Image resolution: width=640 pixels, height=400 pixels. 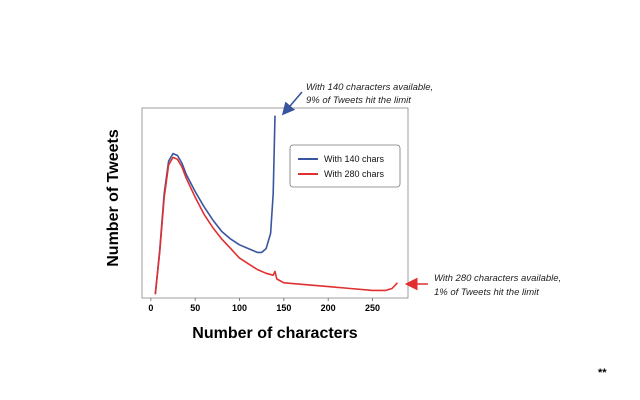 I want to click on x-tick-label-100: 100, so click(x=239, y=308).